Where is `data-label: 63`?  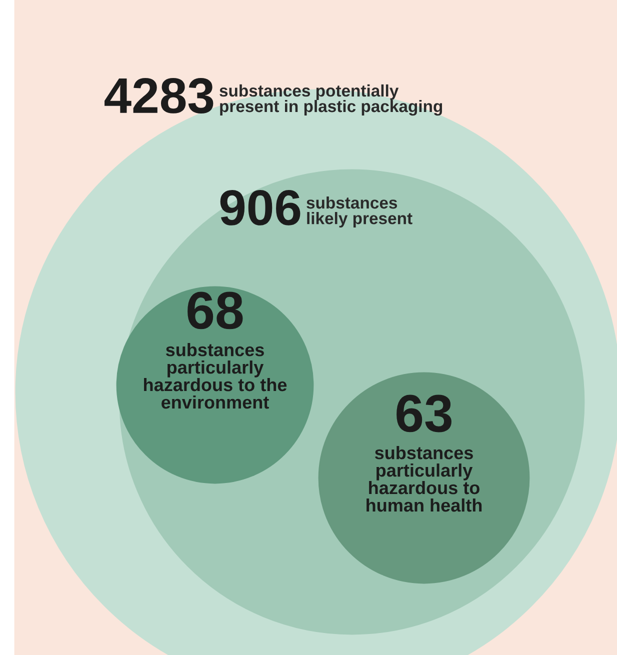 data-label: 63 is located at coordinates (424, 413).